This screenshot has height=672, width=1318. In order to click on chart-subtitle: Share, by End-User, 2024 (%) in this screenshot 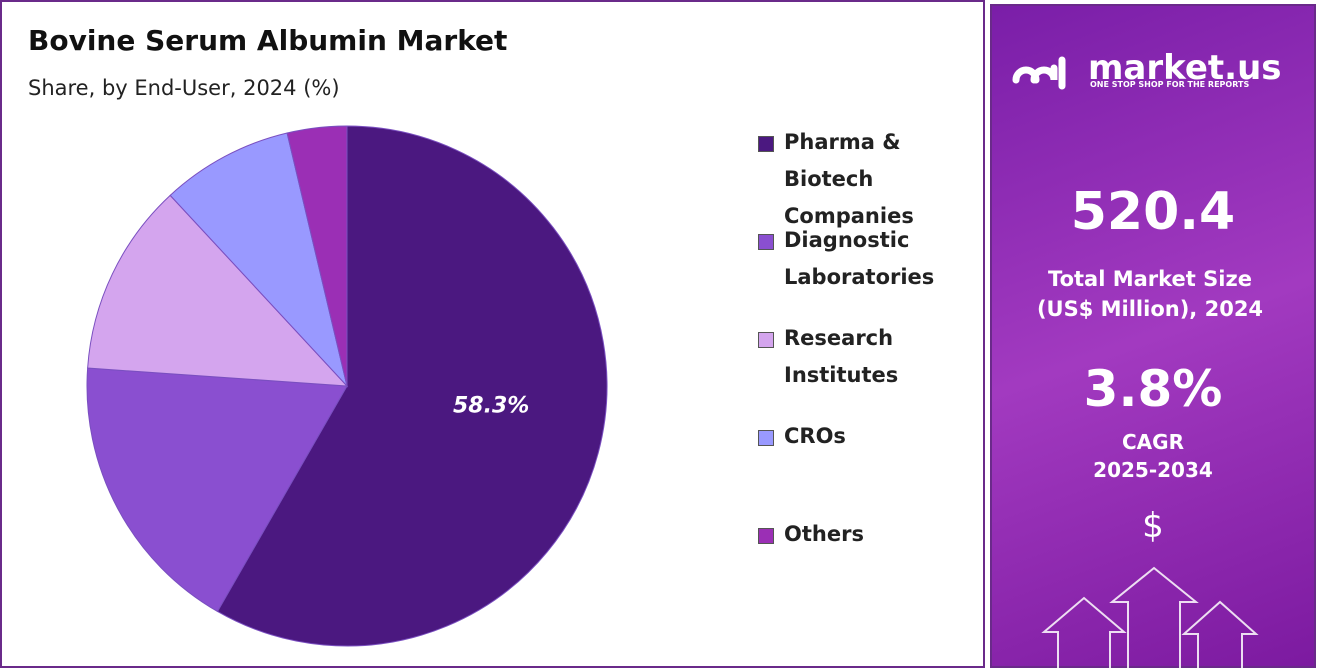, I will do `click(184, 88)`.